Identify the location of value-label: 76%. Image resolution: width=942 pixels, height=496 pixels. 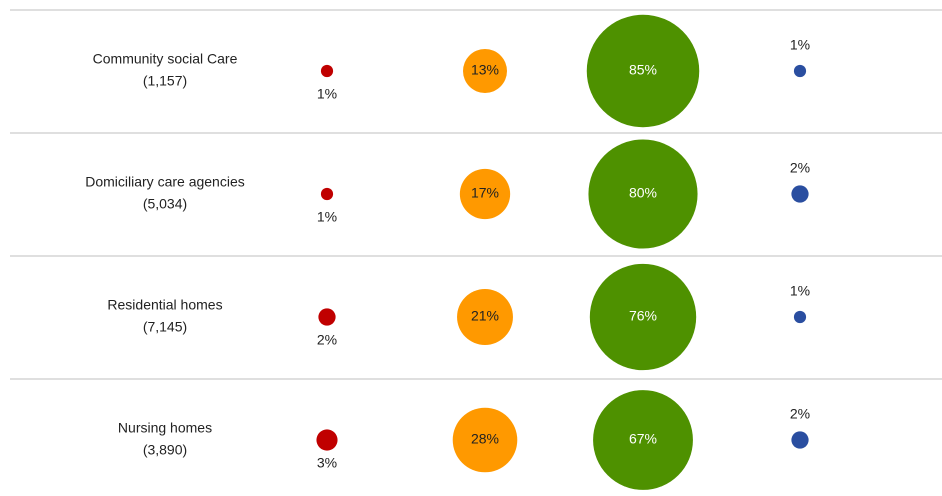
(643, 316).